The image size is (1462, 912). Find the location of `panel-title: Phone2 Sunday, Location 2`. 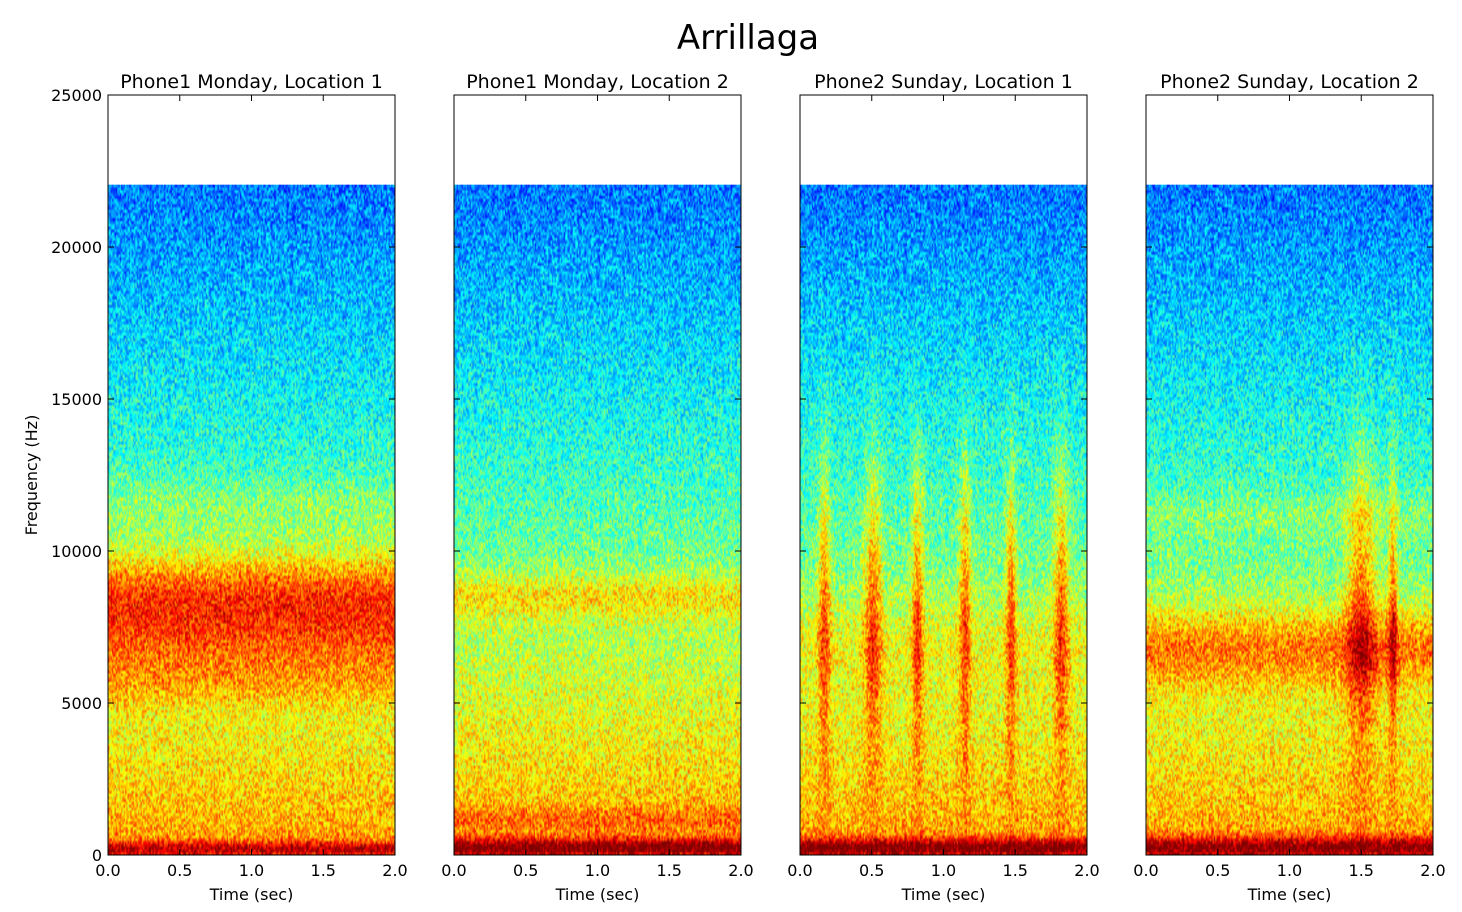

panel-title: Phone2 Sunday, Location 2 is located at coordinates (1289, 82).